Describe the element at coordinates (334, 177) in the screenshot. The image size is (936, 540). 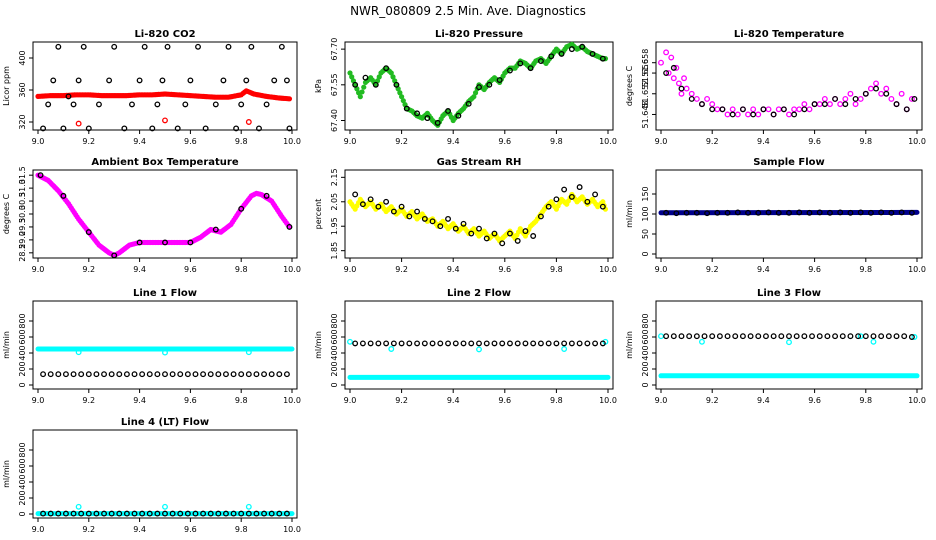
I see `y-tick-label: 2.15` at that location.